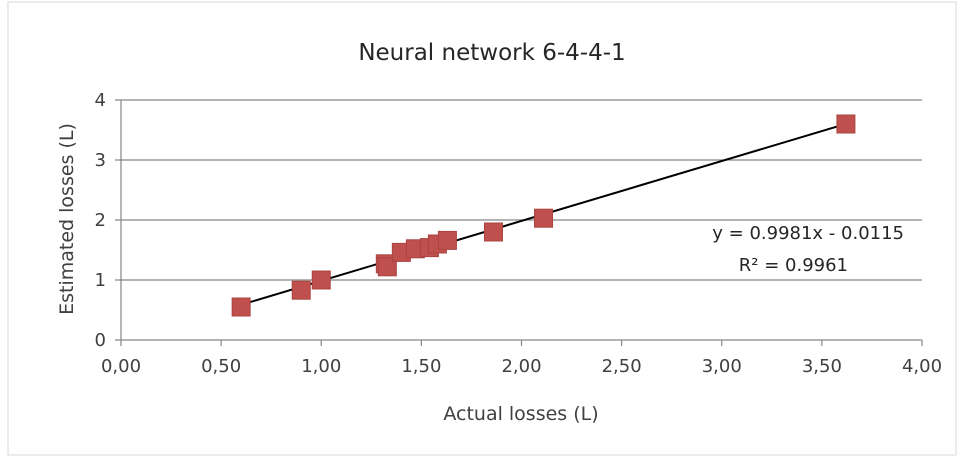 The height and width of the screenshot is (462, 964). What do you see at coordinates (121, 366) in the screenshot?
I see `x-tick-label: 0,00` at bounding box center [121, 366].